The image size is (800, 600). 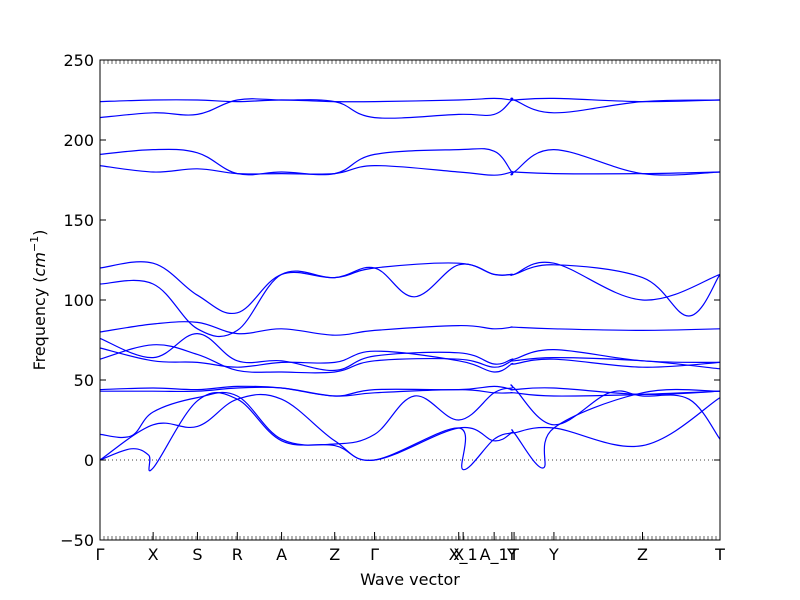 I want to click on x-tick-label: R, so click(x=237, y=554).